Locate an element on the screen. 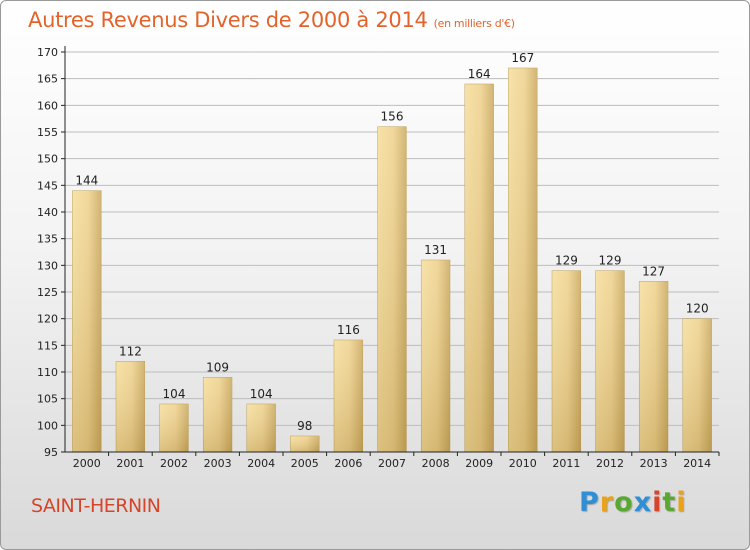  bar-value-label: 116 is located at coordinates (348, 330).